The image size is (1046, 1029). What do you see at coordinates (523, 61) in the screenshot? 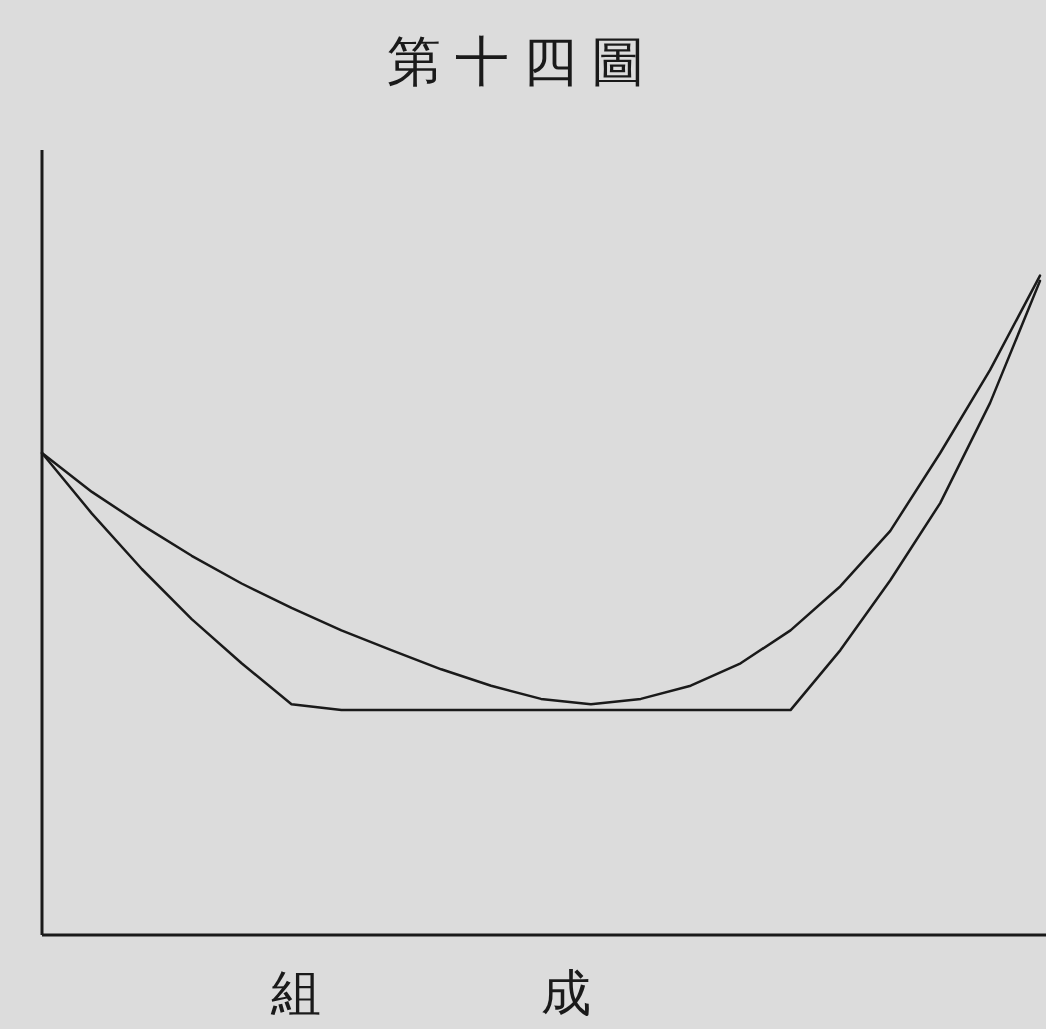
I see `title: 第十四圖` at bounding box center [523, 61].